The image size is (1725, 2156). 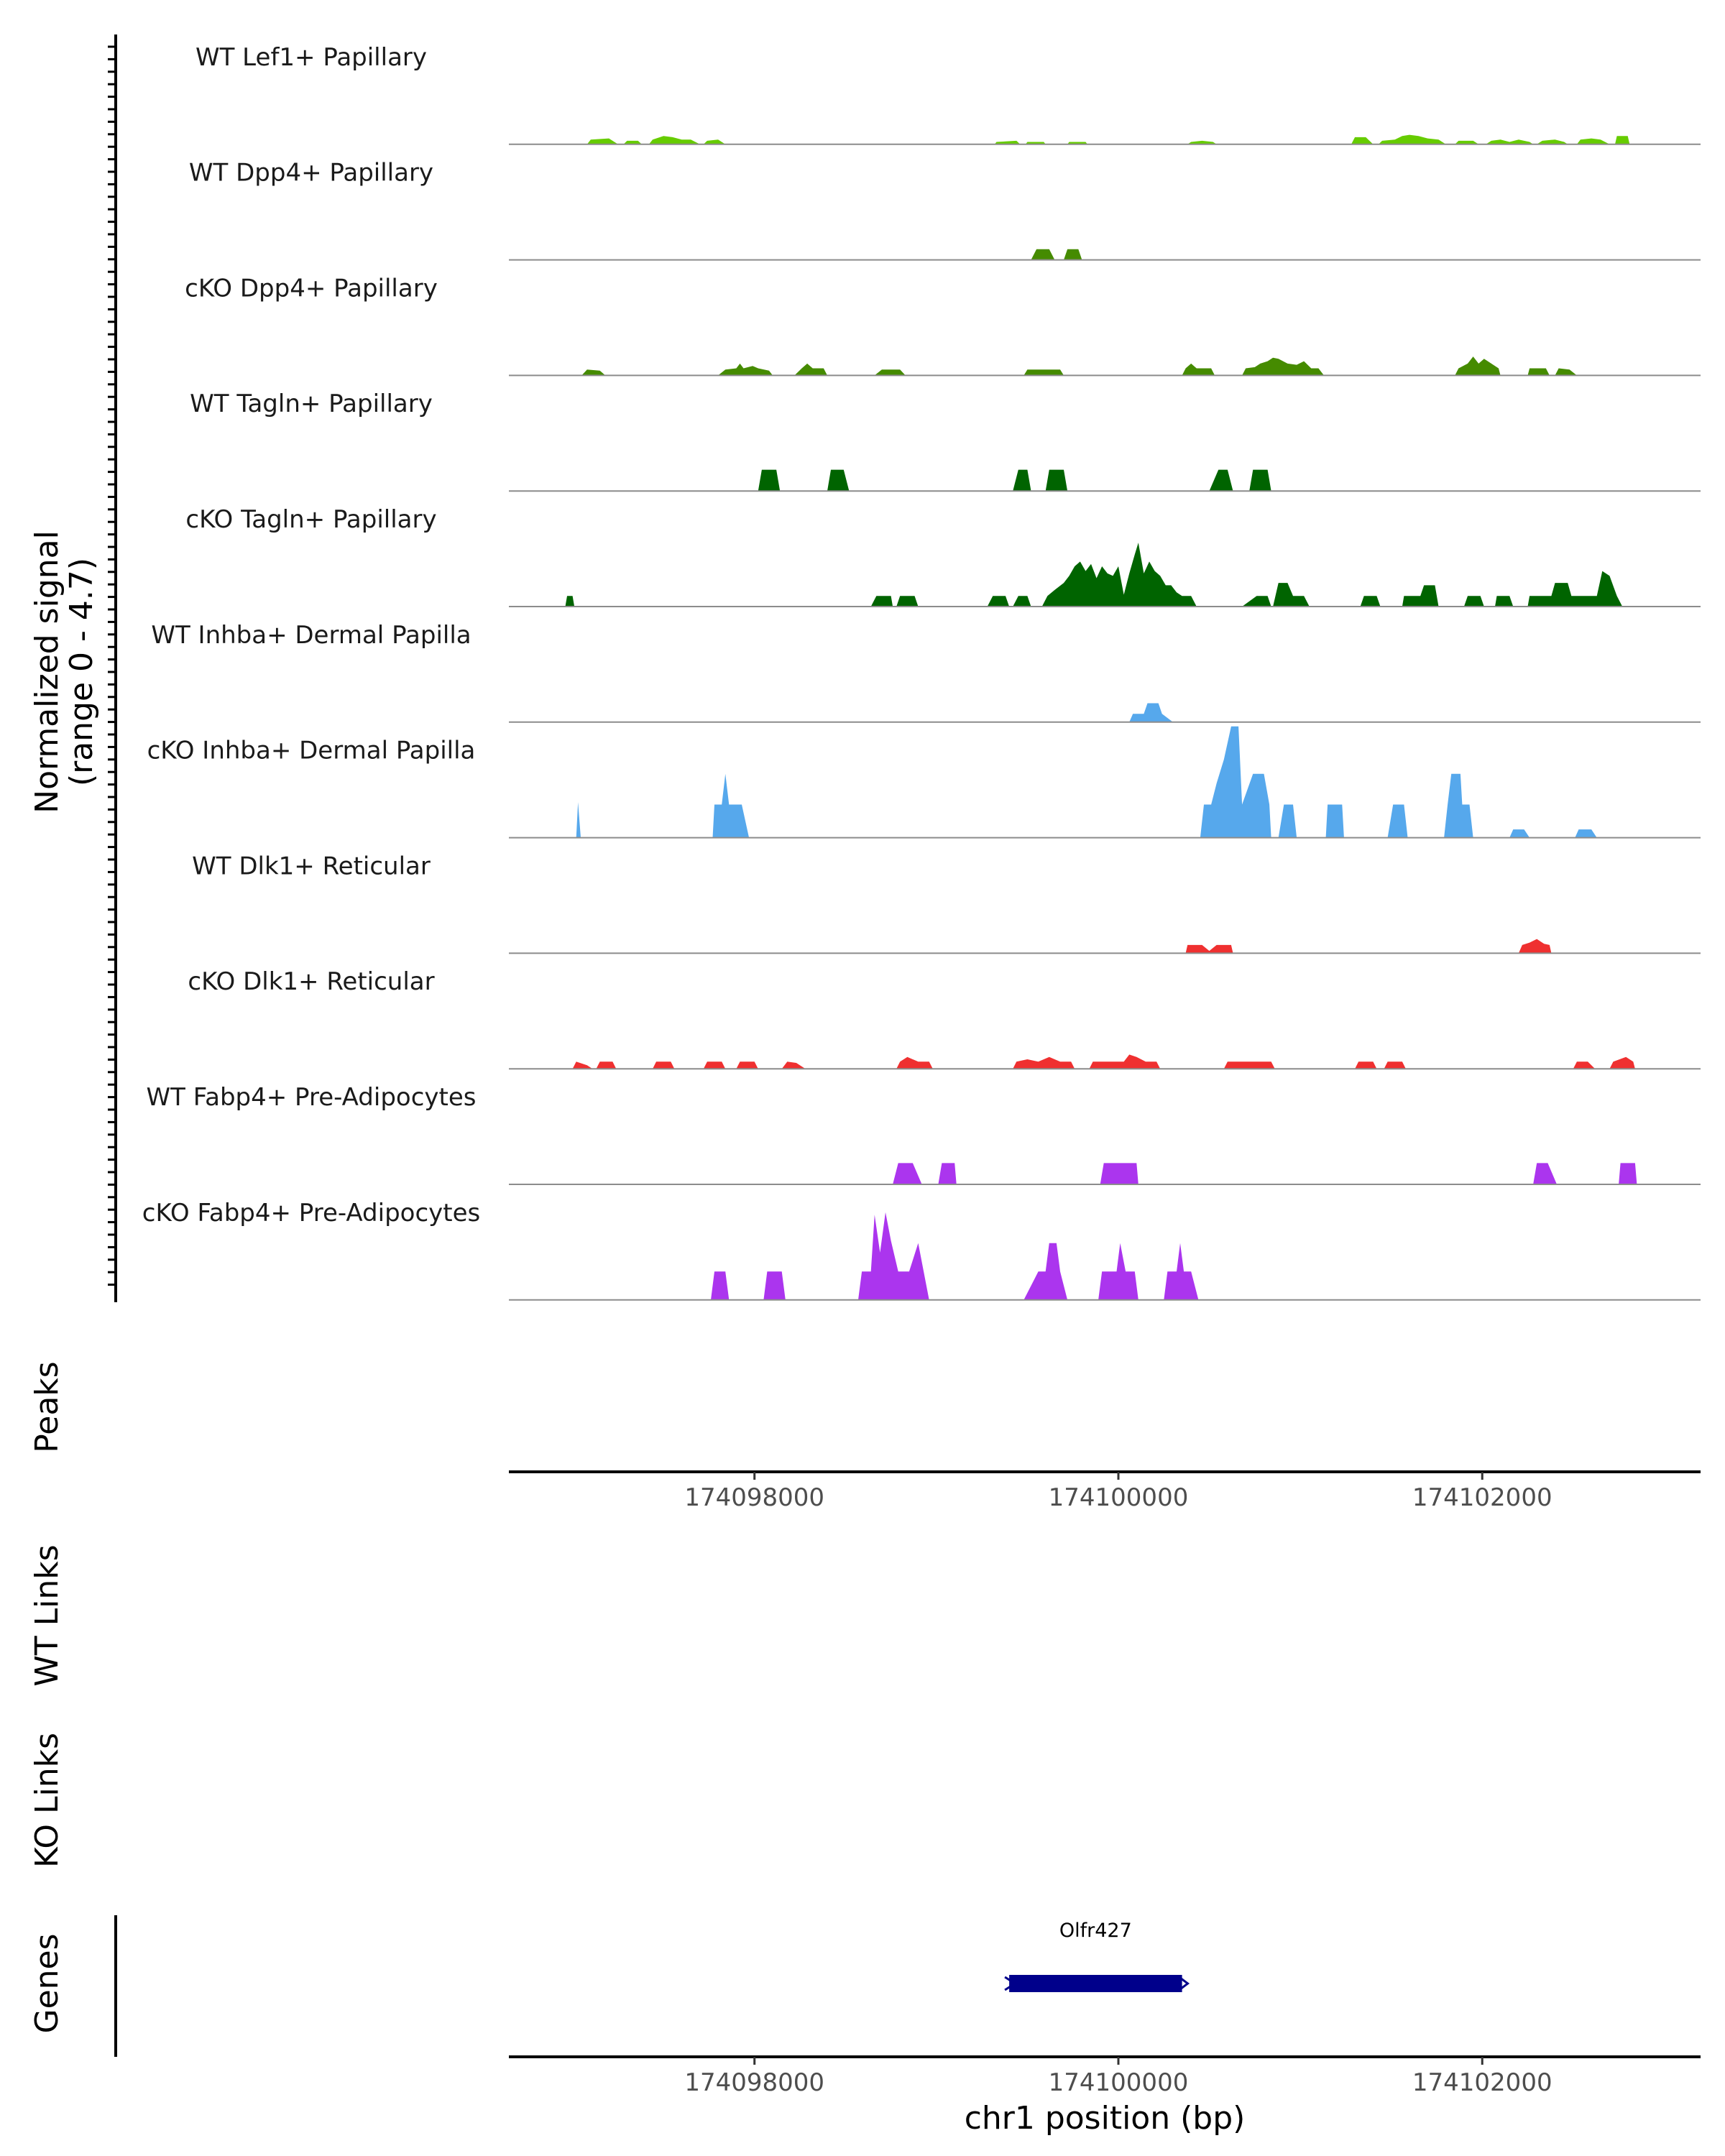 What do you see at coordinates (945, 210) in the screenshot?
I see `track-wt-dpp4-papillary: WT Dpp4+ Papillary` at bounding box center [945, 210].